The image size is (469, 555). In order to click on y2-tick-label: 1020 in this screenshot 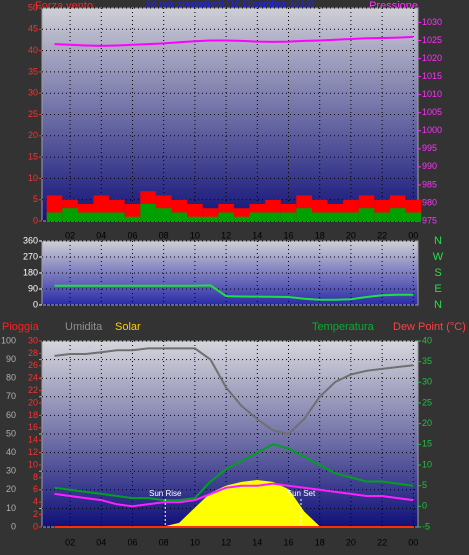, I will do `click(432, 58)`.